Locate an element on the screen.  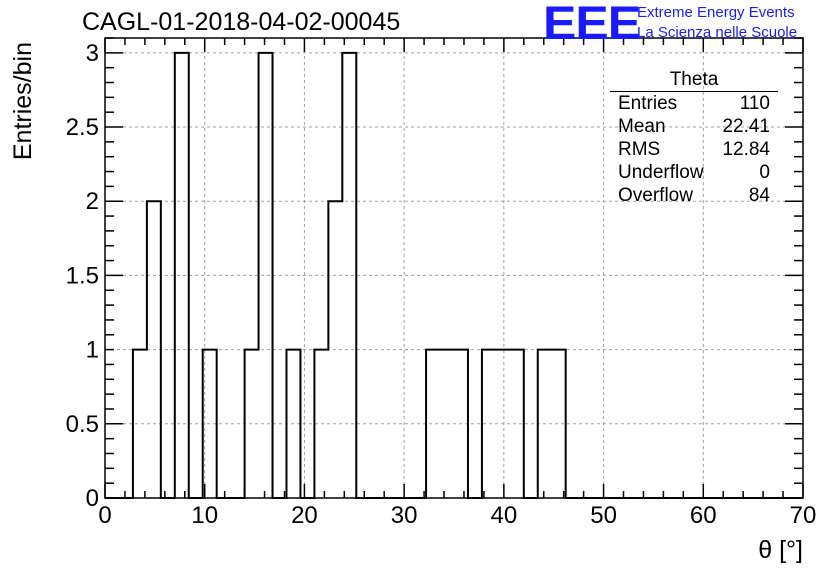
stats-value: 84 is located at coordinates (759, 195).